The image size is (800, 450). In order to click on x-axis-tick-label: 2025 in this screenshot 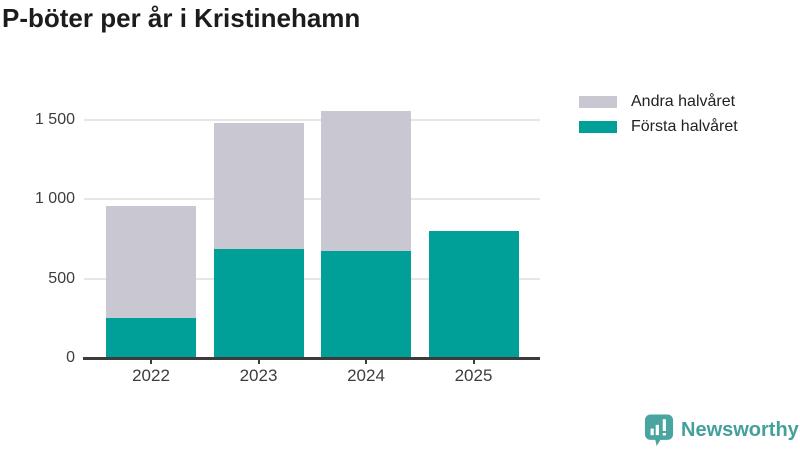, I will do `click(473, 375)`.